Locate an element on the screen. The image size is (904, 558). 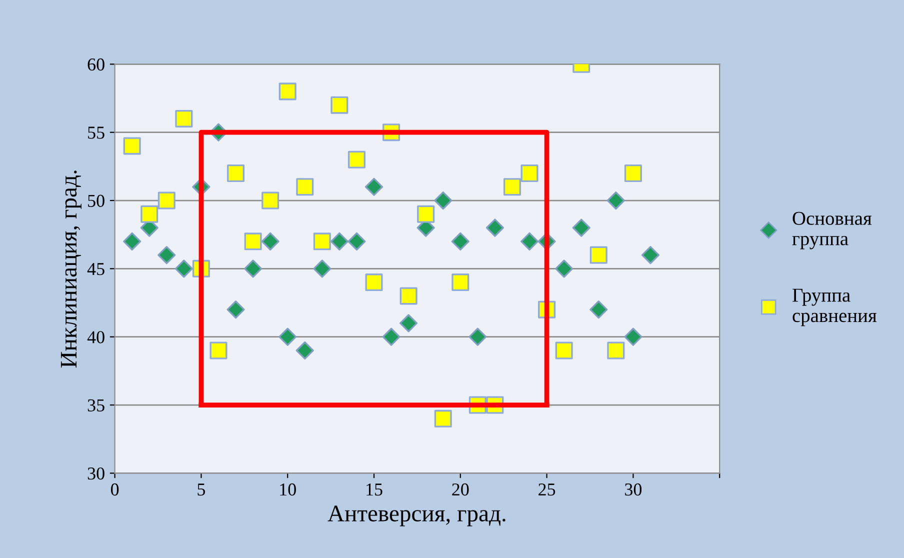
x-tick-label: 25 is located at coordinates (547, 489).